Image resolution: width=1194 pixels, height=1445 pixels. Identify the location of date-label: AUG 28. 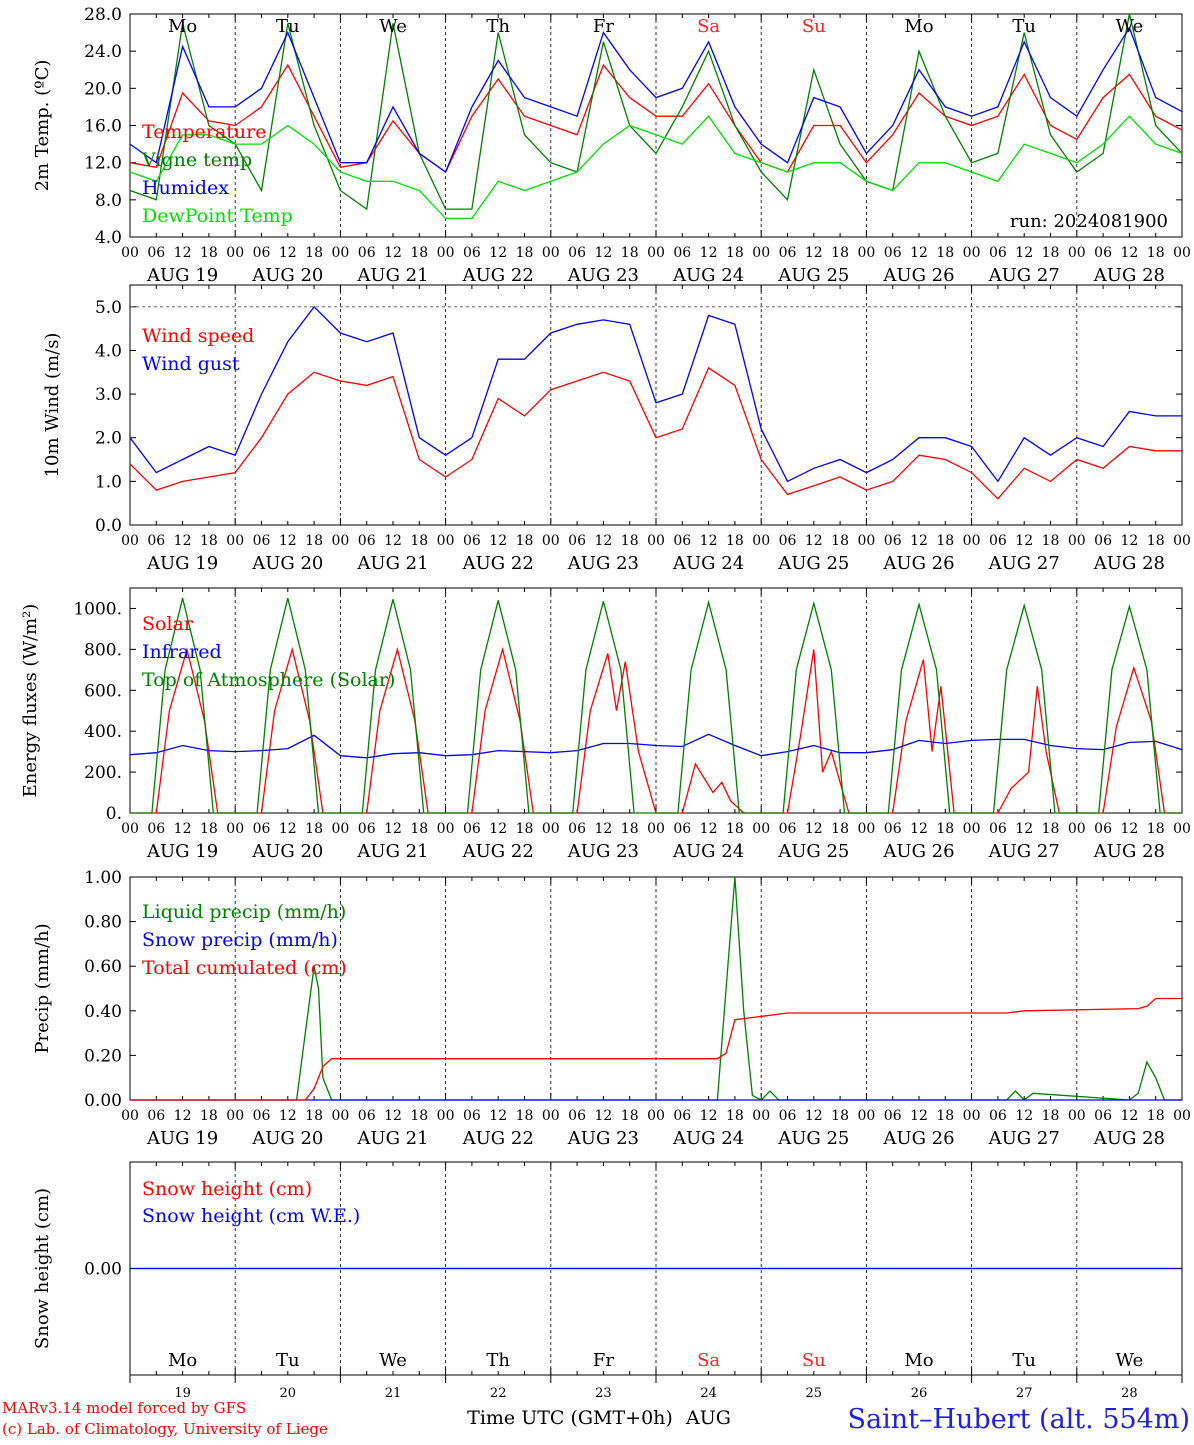
(1129, 275).